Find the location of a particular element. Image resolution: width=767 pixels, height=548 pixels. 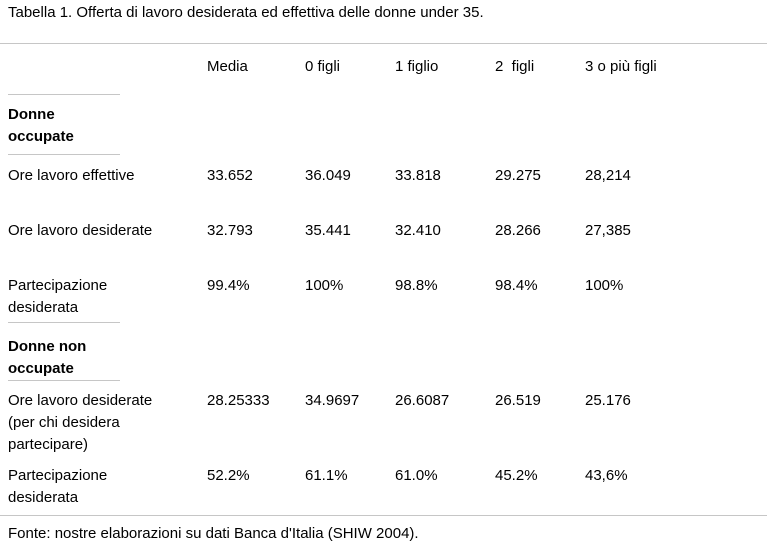

header-cell-1-figlio: 1 figlio is located at coordinates (417, 66).